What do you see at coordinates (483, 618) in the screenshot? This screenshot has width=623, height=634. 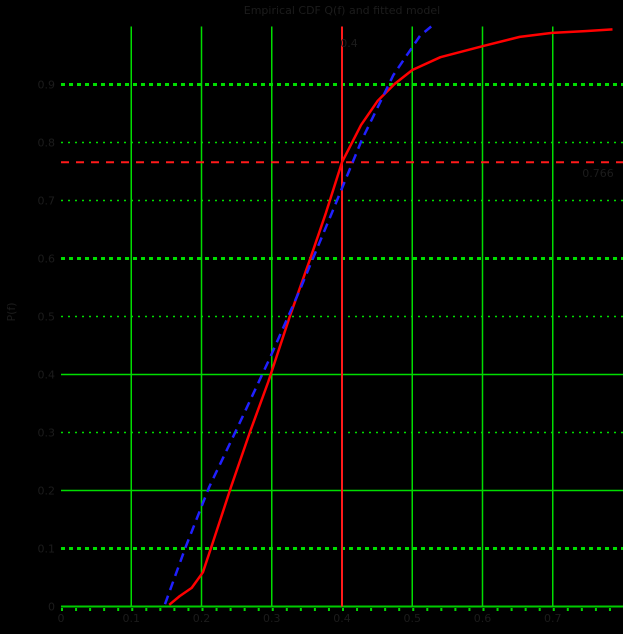 I see `x-tick-label: 0.6` at bounding box center [483, 618].